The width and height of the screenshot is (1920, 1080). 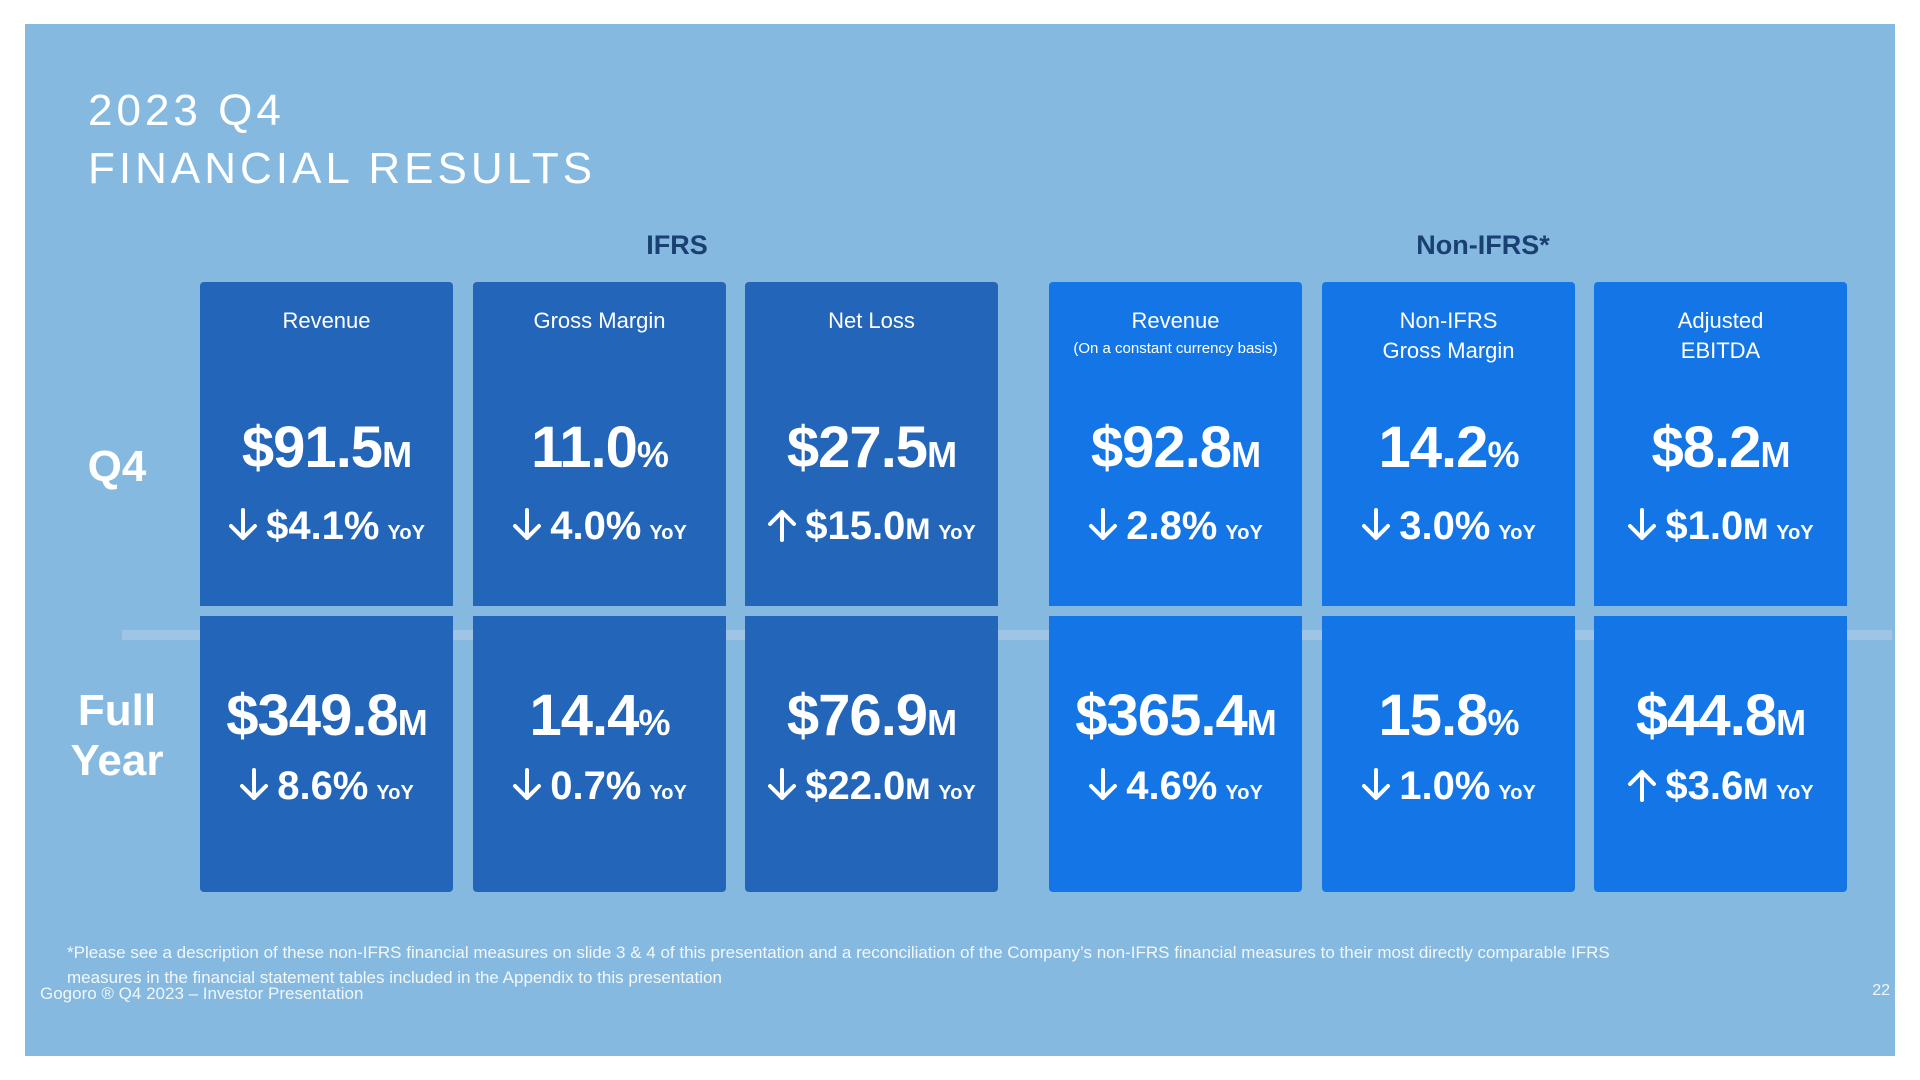 What do you see at coordinates (202, 993) in the screenshot?
I see `footer-text: Gogoro ® Q4 2023 – Investor Presentation` at bounding box center [202, 993].